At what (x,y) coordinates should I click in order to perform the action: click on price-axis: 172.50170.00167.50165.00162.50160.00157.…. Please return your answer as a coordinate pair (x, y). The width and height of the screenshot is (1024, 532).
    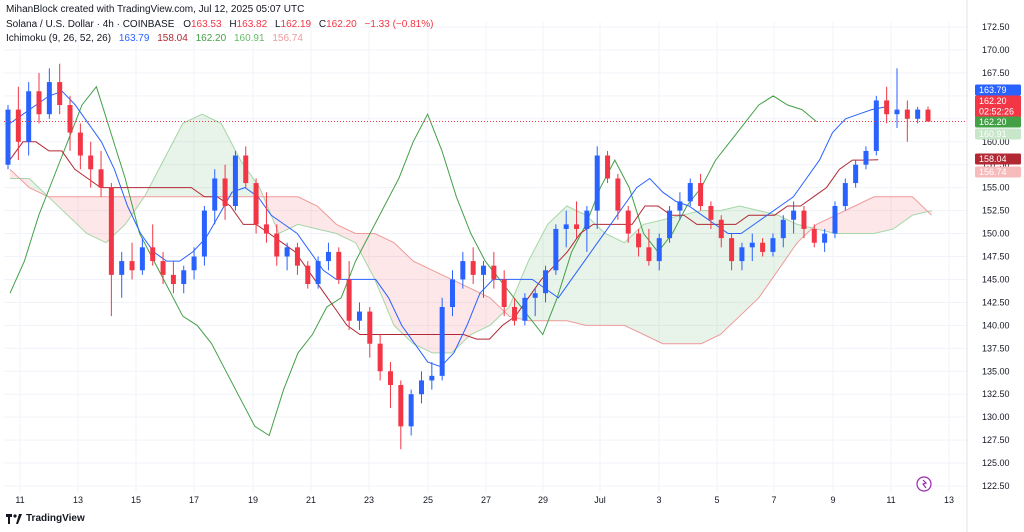
    Looking at the image, I should click on (988, 266).